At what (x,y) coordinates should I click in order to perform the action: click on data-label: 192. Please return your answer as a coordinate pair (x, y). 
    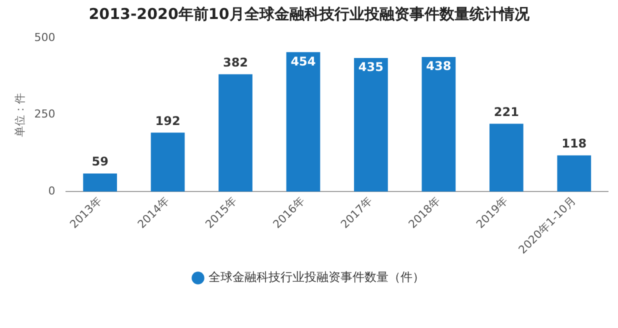
    Looking at the image, I should click on (167, 121).